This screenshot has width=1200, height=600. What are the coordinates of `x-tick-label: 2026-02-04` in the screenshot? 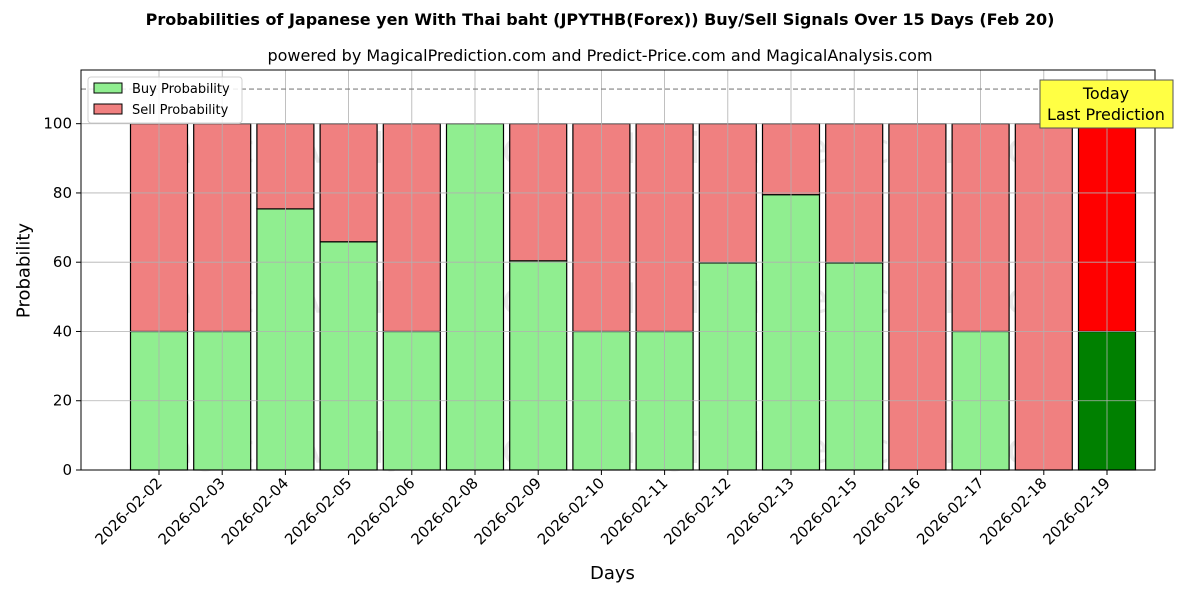 It's located at (255, 511).